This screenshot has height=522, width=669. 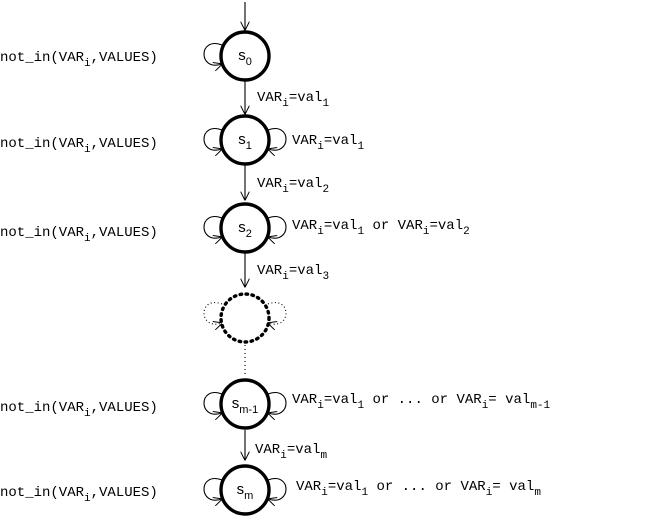 I want to click on svg-text: sm-1, so click(x=245, y=405).